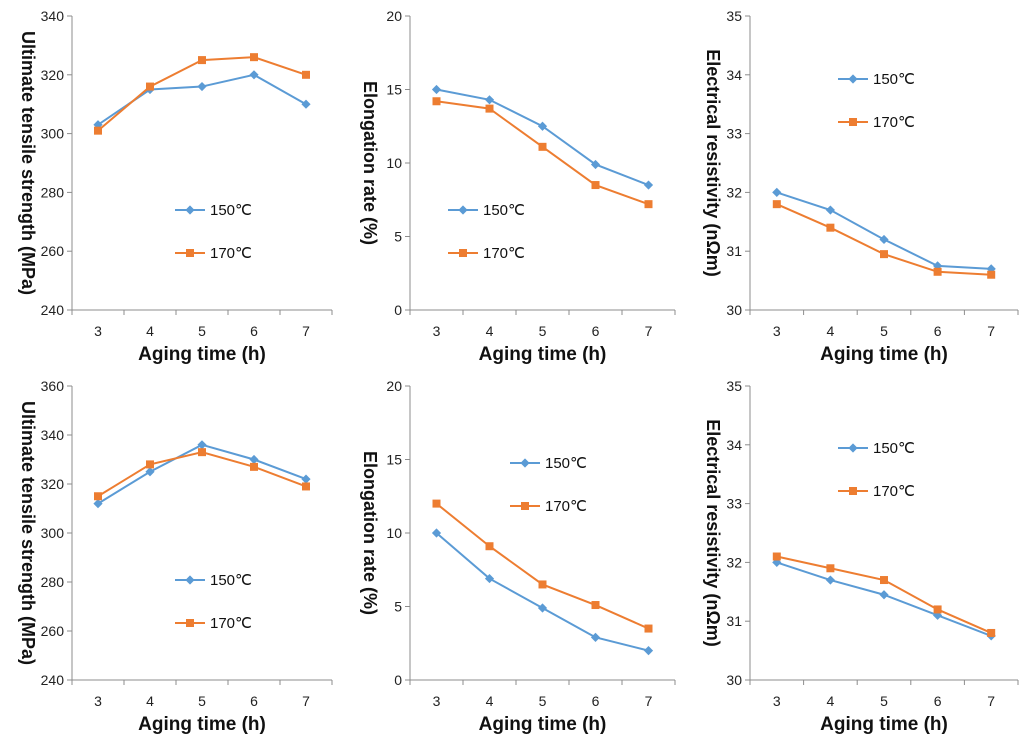 The width and height of the screenshot is (1024, 746). What do you see at coordinates (53, 435) in the screenshot?
I see `y-tick-label: 340` at bounding box center [53, 435].